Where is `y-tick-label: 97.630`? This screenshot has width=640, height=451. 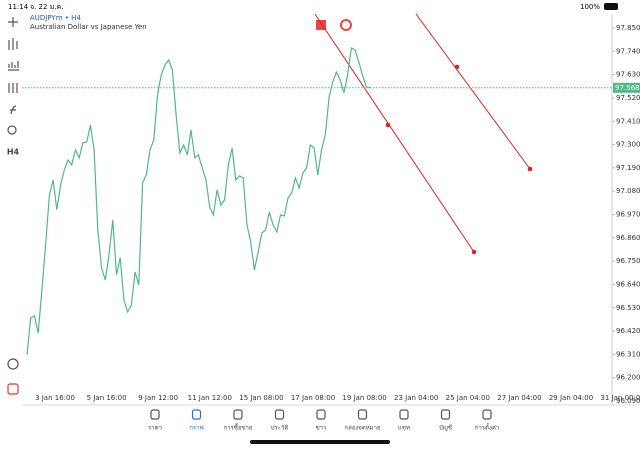
y-tick-label: 97.630 is located at coordinates (628, 75).